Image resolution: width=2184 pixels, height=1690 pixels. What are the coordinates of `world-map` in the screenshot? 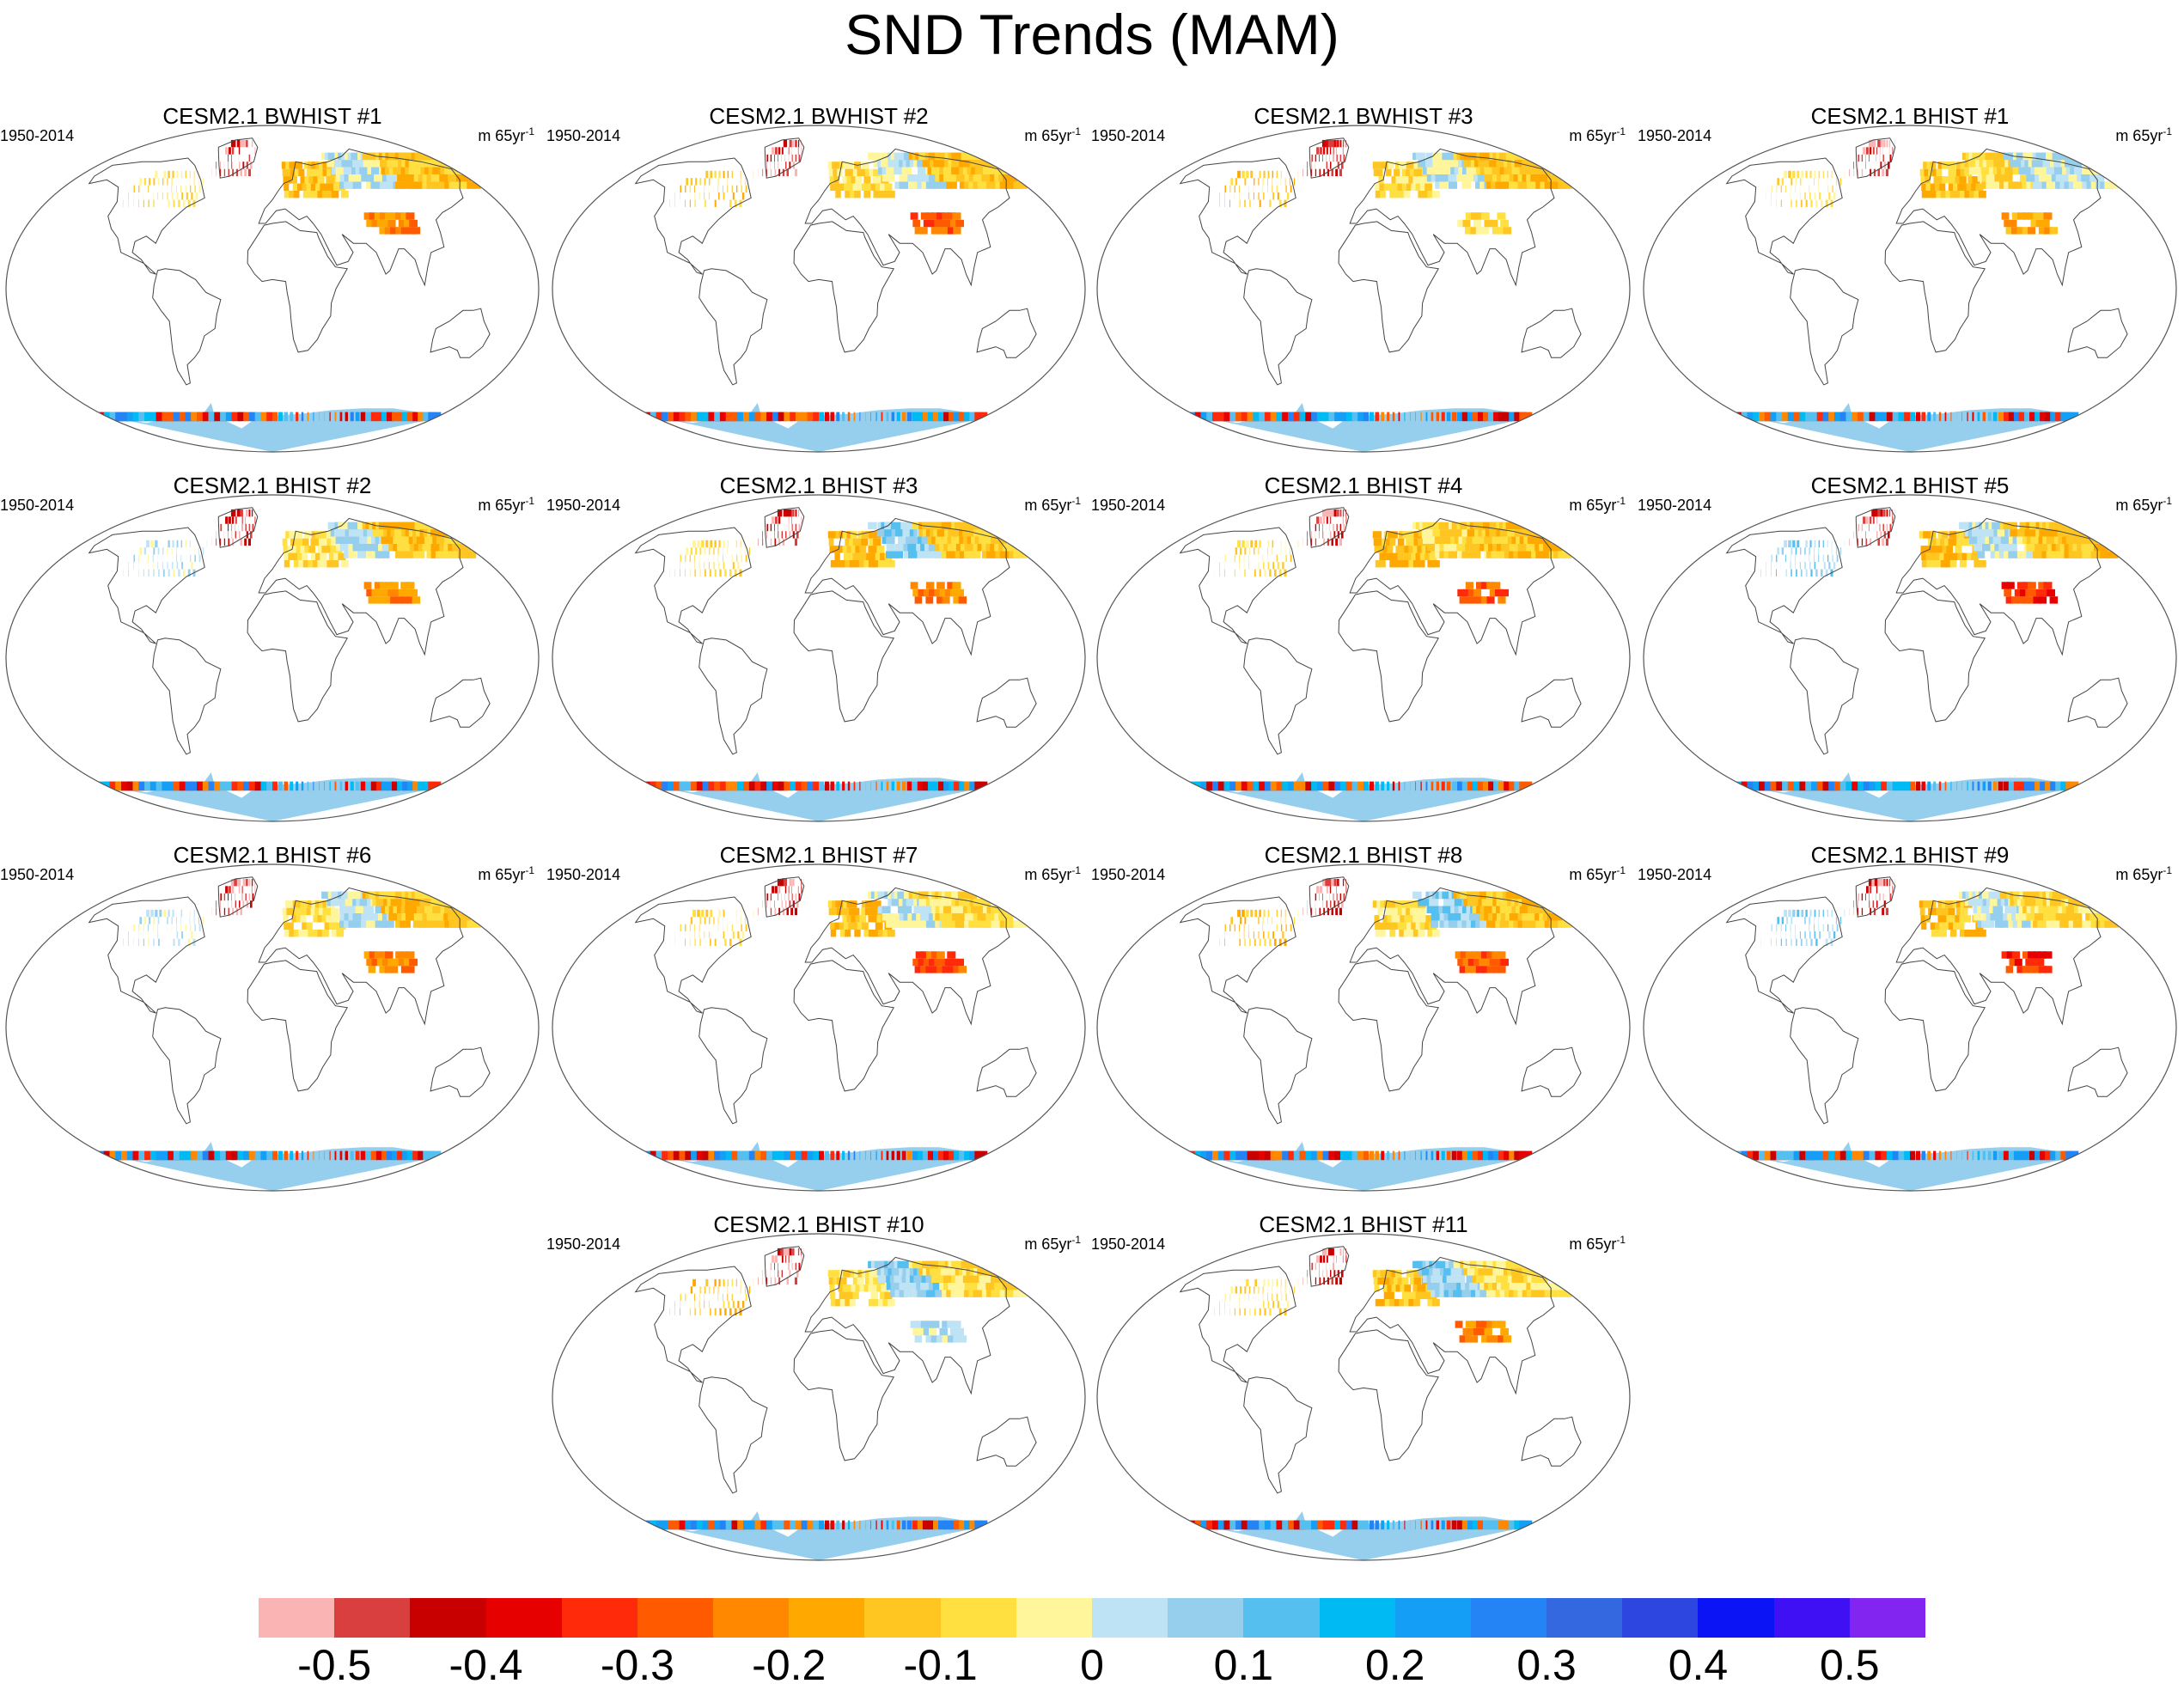 It's located at (1910, 1027).